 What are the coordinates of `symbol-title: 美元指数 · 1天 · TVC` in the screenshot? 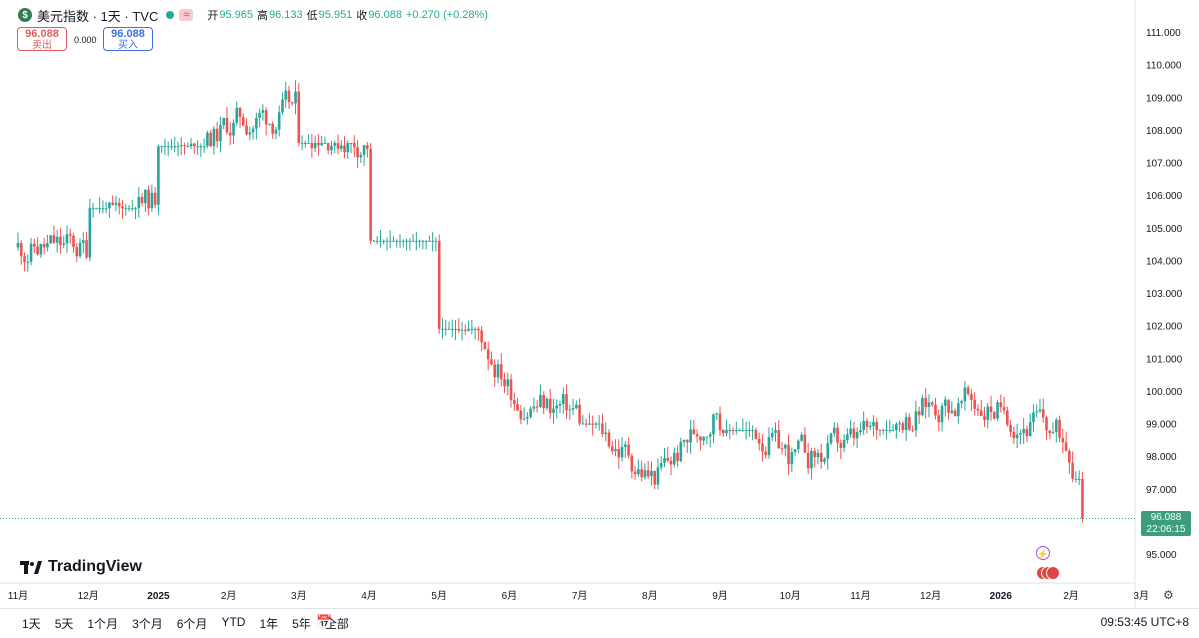 It's located at (98, 16).